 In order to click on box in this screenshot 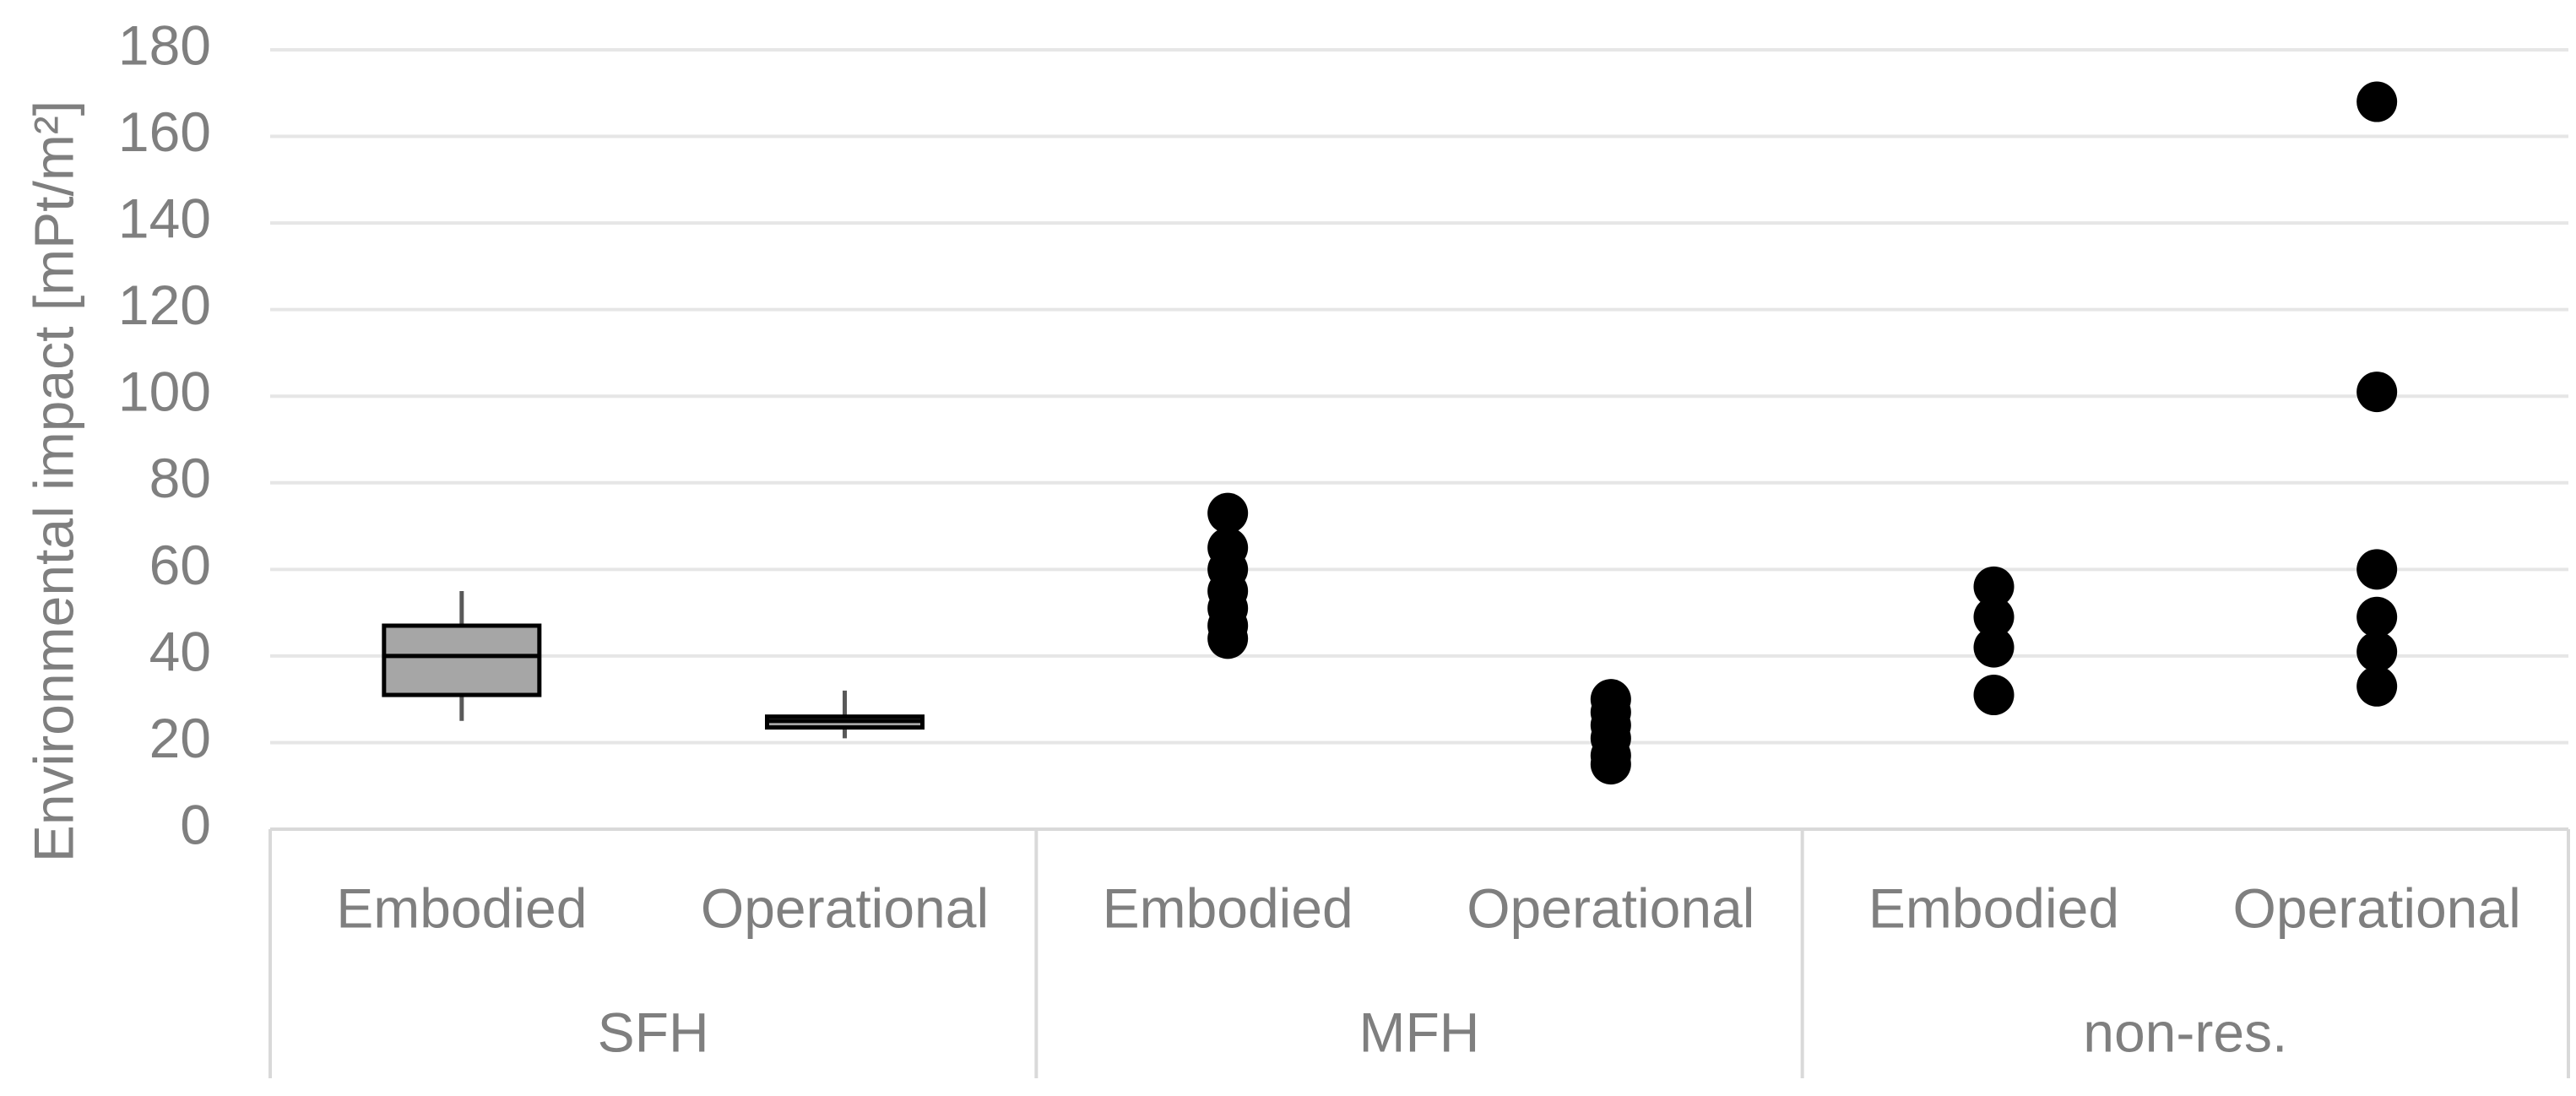, I will do `click(462, 660)`.